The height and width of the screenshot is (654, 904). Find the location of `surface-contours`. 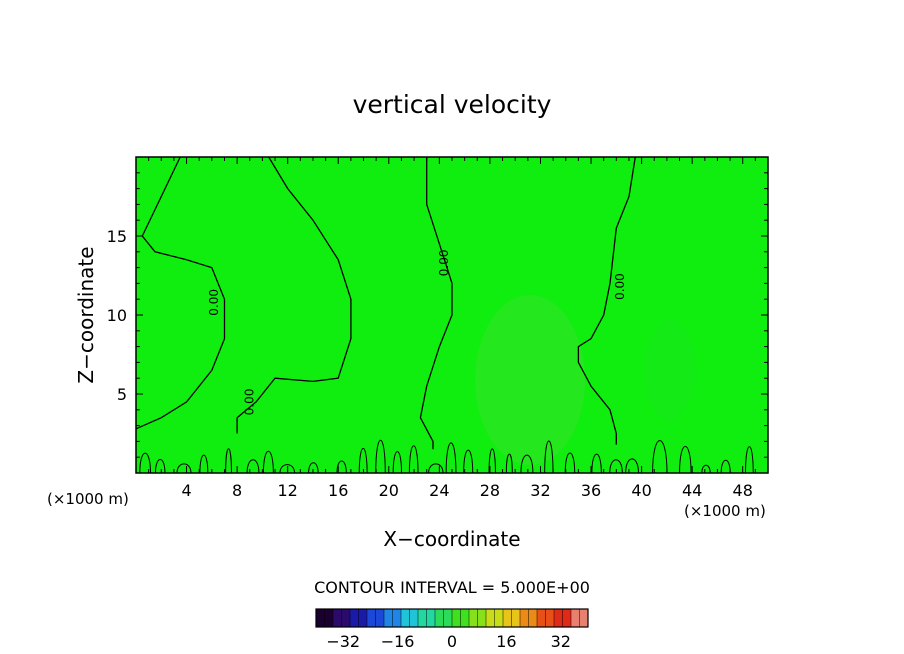

surface-contours is located at coordinates (446, 456).